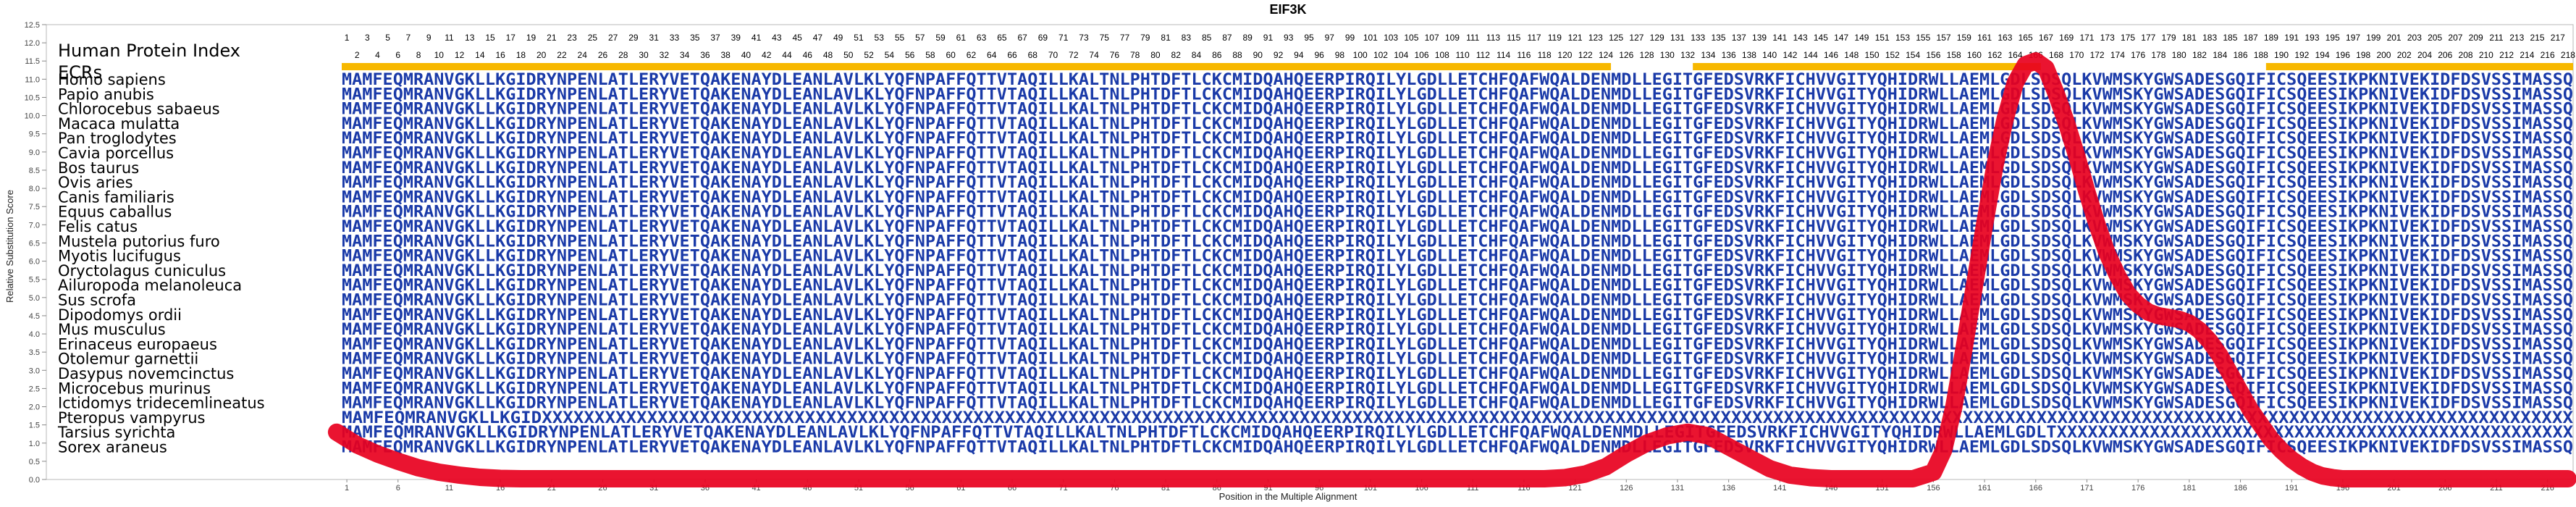 This screenshot has height=507, width=2576. What do you see at coordinates (32, 97) in the screenshot?
I see `y-tick-label: 10.5` at bounding box center [32, 97].